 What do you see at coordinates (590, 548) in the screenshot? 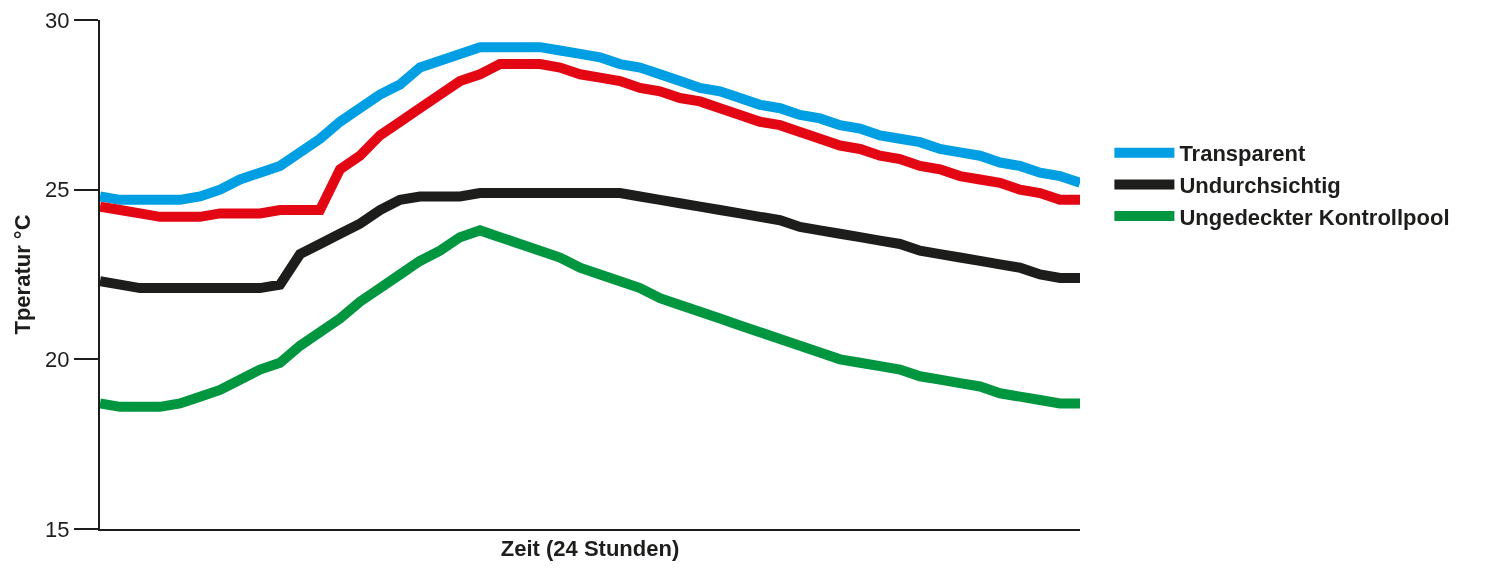
I see `x-axis-title: Zeit (24 Stunden)` at bounding box center [590, 548].